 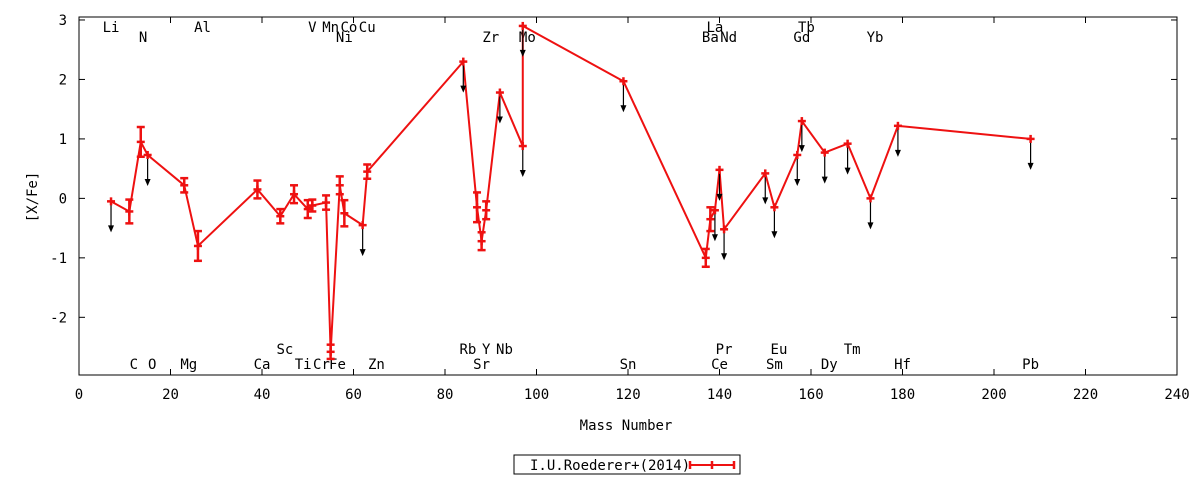 What do you see at coordinates (134, 365) in the screenshot?
I see `element-label: C` at bounding box center [134, 365].